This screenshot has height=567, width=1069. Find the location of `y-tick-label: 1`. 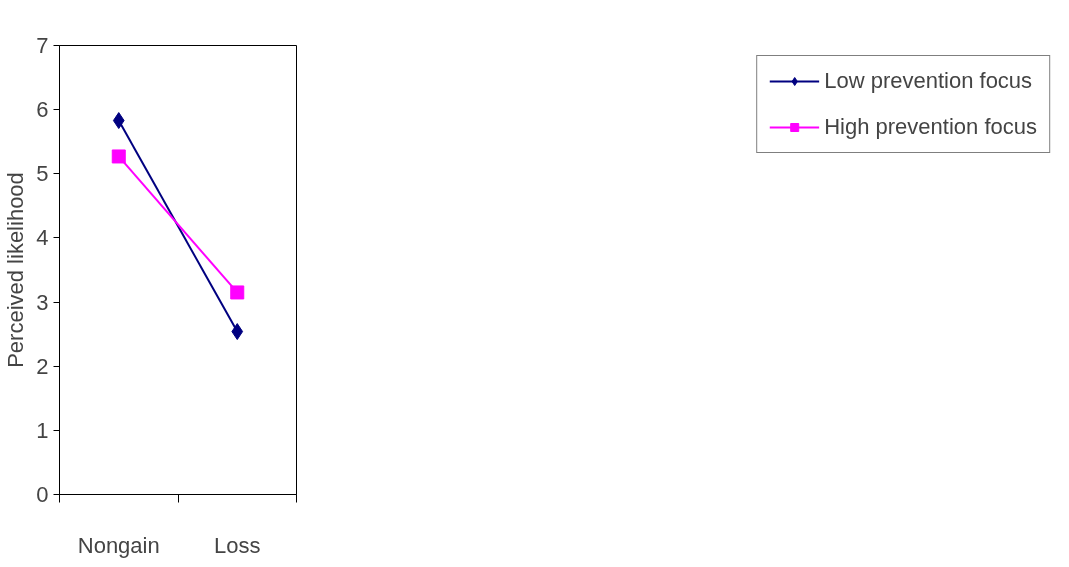

y-tick-label: 1 is located at coordinates (42, 430).